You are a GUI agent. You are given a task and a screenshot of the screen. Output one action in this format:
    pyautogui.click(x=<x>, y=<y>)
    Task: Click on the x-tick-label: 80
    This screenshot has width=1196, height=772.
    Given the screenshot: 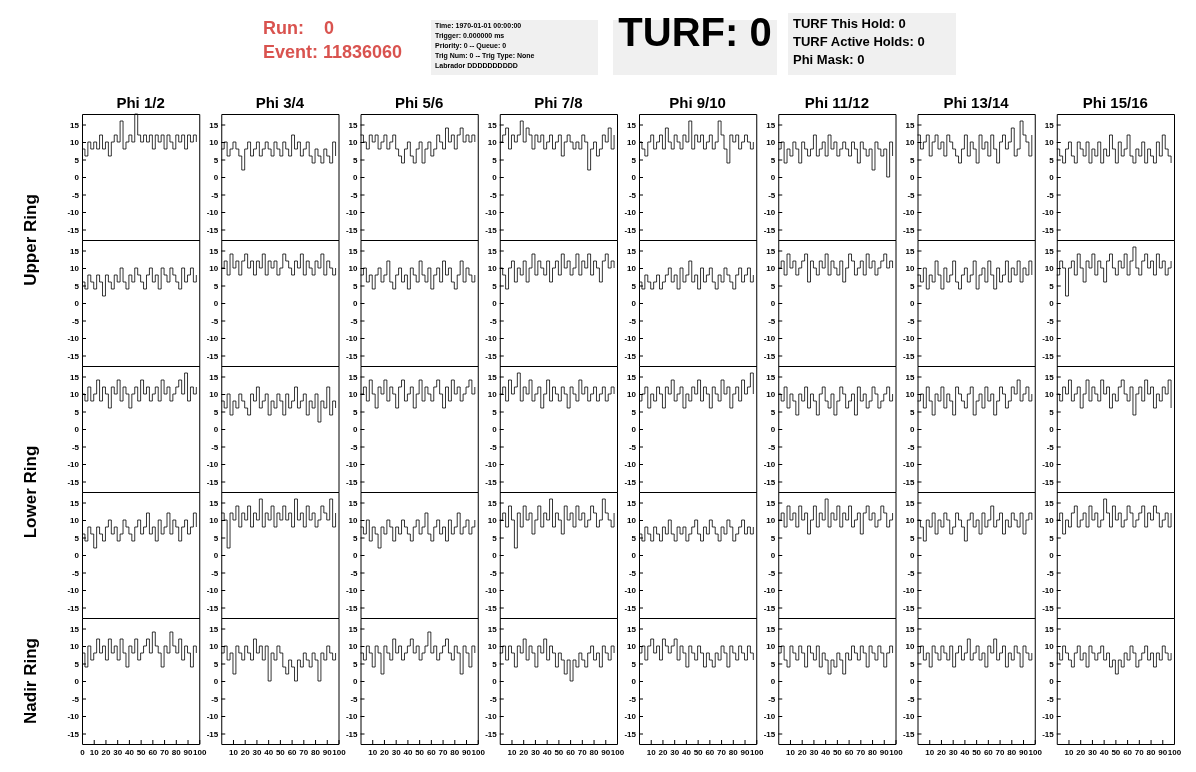 What is the action you would take?
    pyautogui.click(x=594, y=752)
    